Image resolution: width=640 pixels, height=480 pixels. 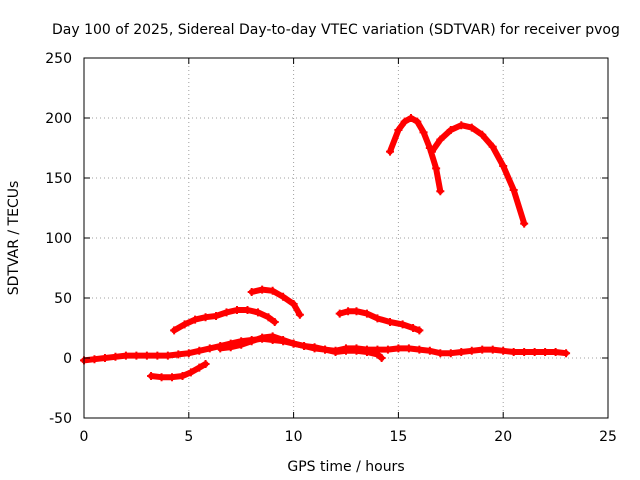 I want to click on y-tick-label: 0, so click(x=67, y=359).